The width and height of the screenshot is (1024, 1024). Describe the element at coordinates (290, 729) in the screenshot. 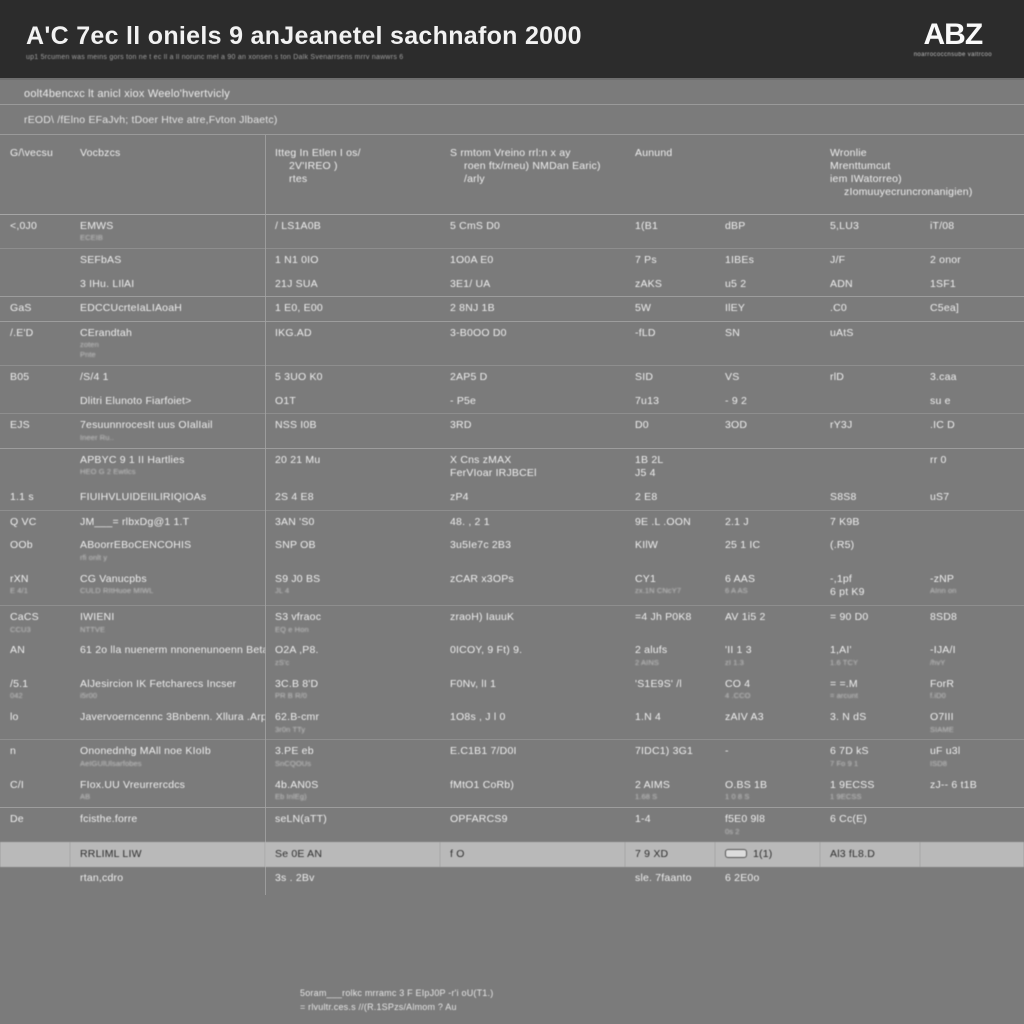

I see `table-cell-subtext: 3r0n TTy` at that location.